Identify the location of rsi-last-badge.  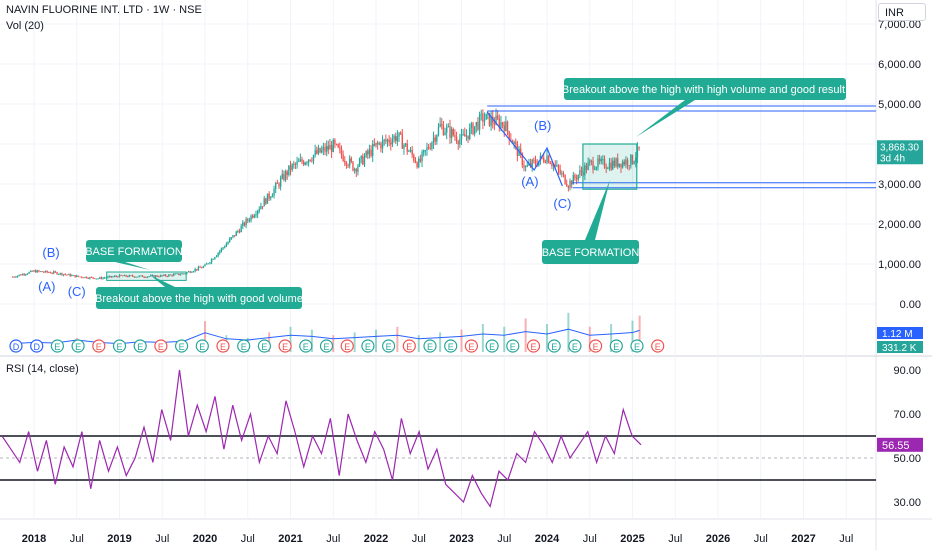
(900, 444).